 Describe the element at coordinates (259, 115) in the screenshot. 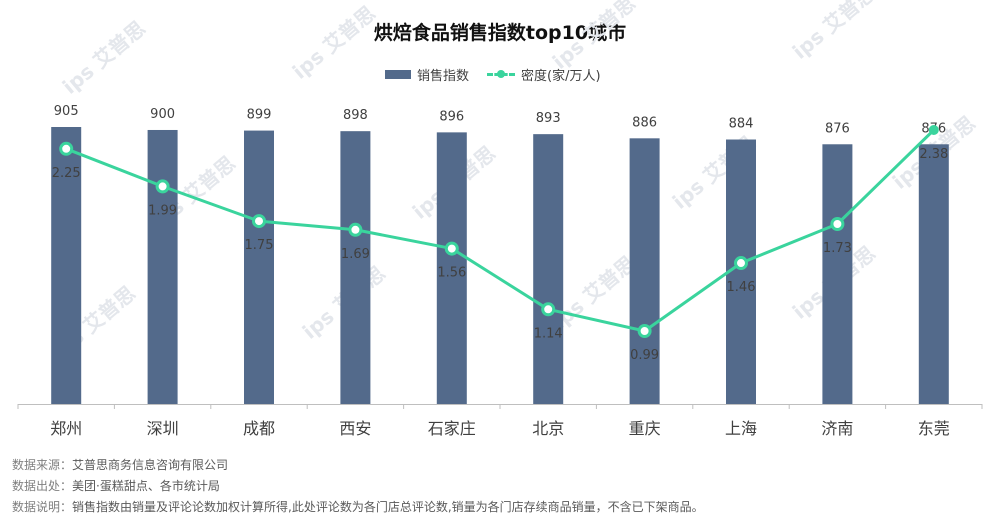

I see `bar-value-label: 899` at that location.